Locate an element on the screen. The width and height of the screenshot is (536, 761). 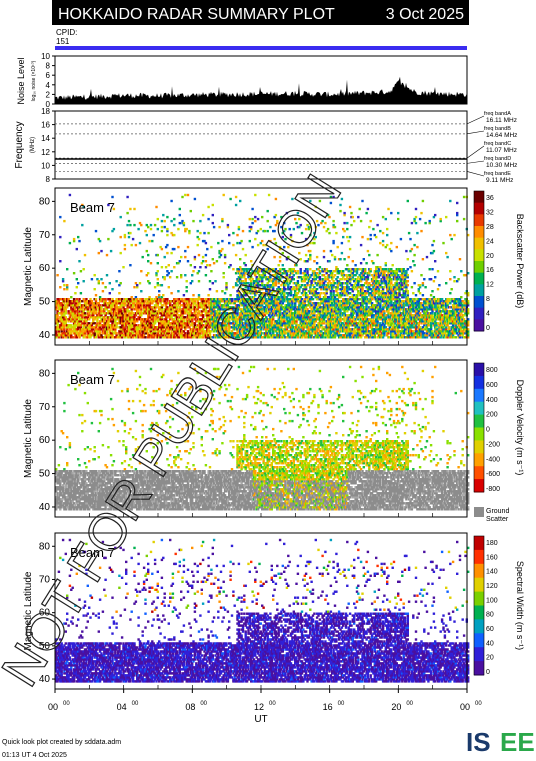
freq-tick-label: 14 is located at coordinates (45, 138).